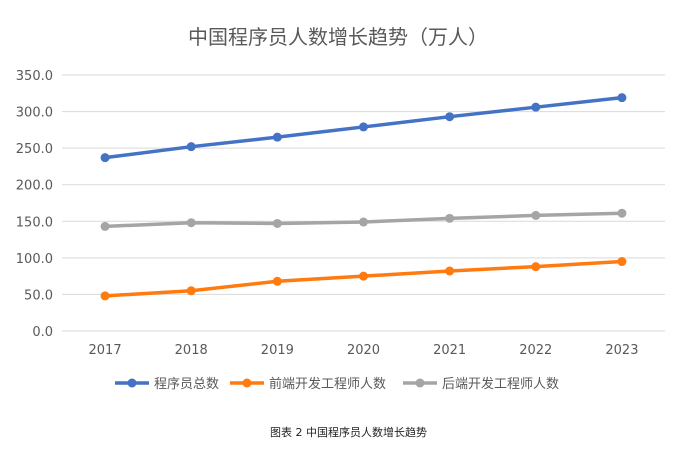  I want to click on y-tick-label: 150.0, so click(34, 222).